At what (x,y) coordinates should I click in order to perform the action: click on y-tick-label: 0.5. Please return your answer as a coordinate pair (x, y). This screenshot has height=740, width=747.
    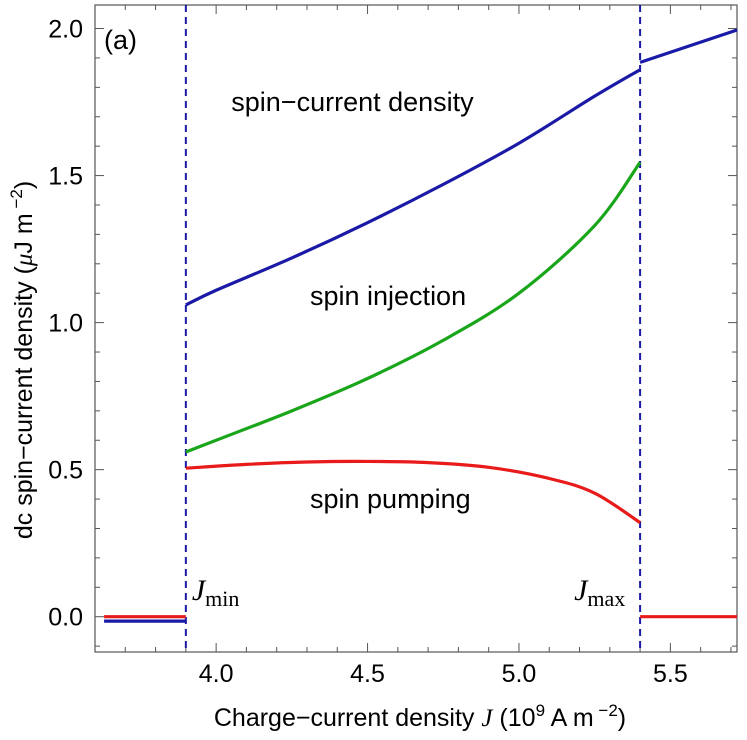
    Looking at the image, I should click on (65, 471).